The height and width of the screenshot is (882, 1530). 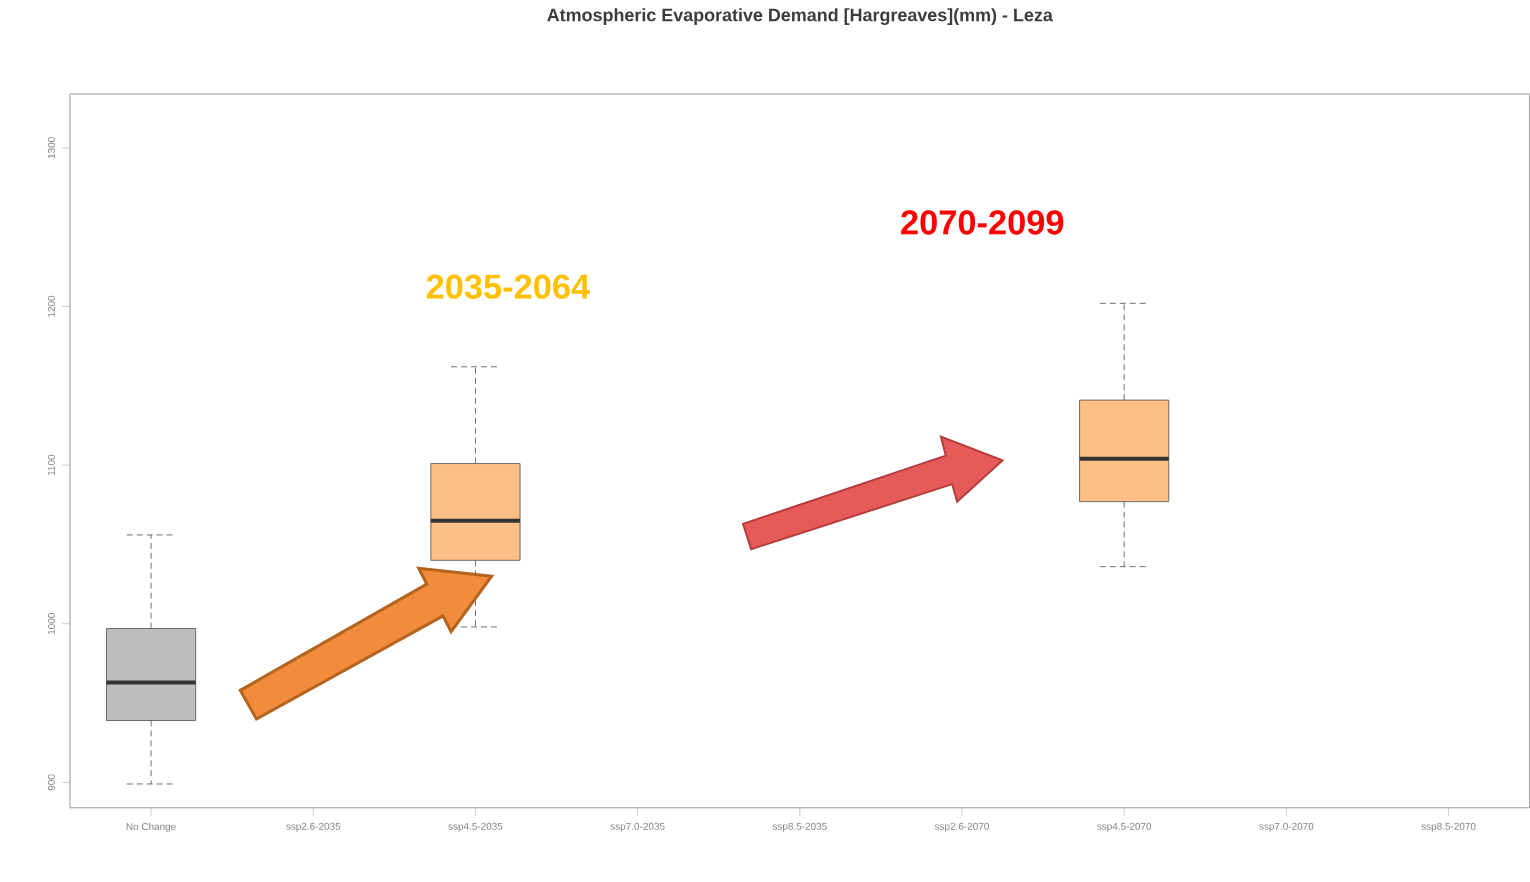 I want to click on annotation: 2070-2099, so click(x=982, y=222).